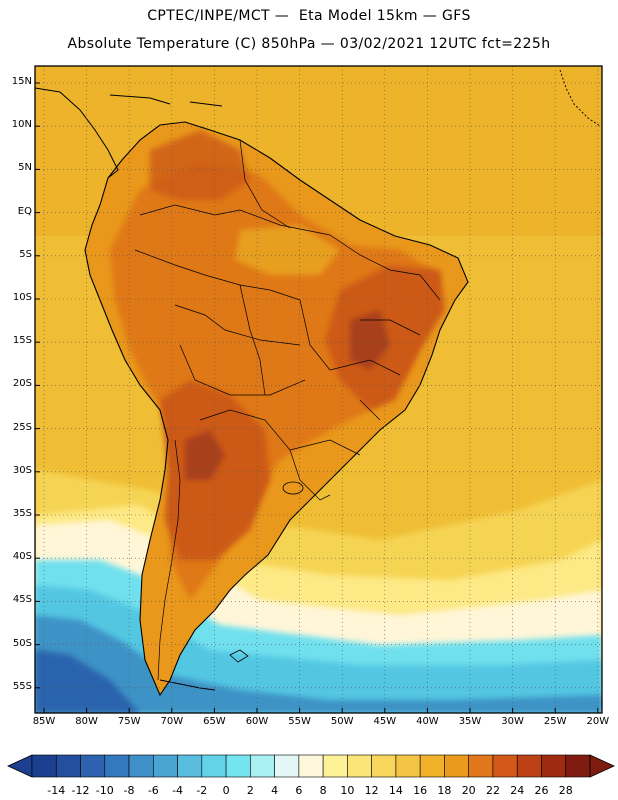 The height and width of the screenshot is (800, 618). Describe the element at coordinates (517, 790) in the screenshot. I see `colorbar-label: 24` at that location.